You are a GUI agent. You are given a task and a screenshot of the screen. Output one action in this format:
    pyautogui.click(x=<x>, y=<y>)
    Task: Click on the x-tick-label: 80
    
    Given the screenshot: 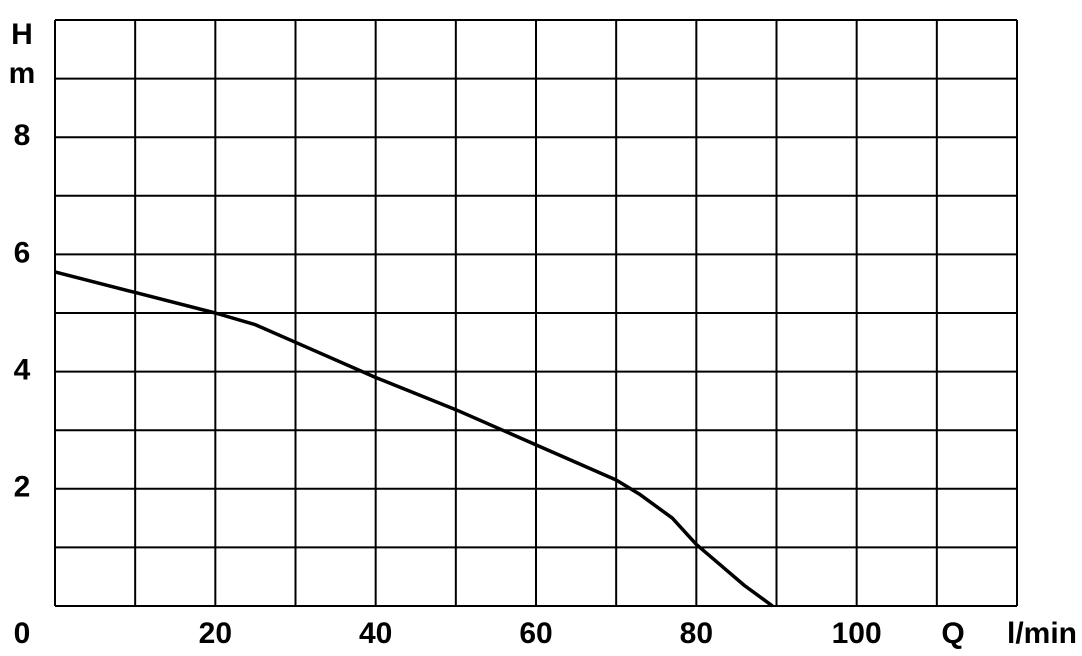 What is the action you would take?
    pyautogui.click(x=696, y=633)
    